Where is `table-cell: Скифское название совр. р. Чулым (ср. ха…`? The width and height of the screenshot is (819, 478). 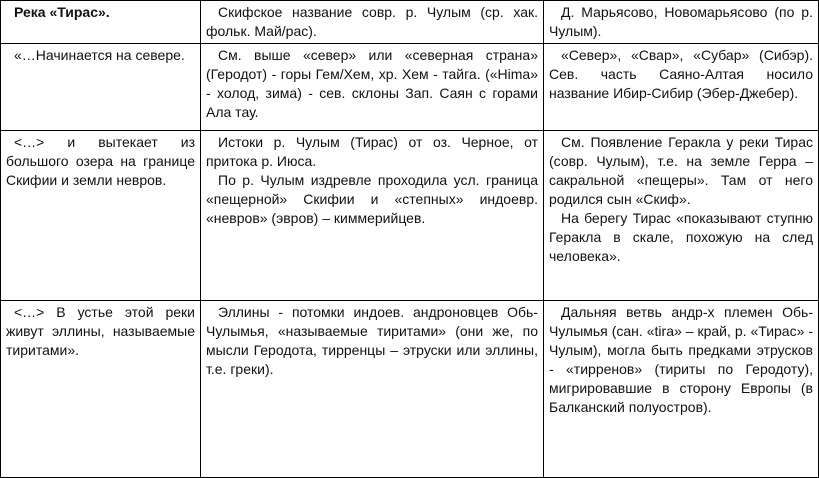 table-cell: Скифское название совр. р. Чулым (ср. ха… is located at coordinates (372, 22).